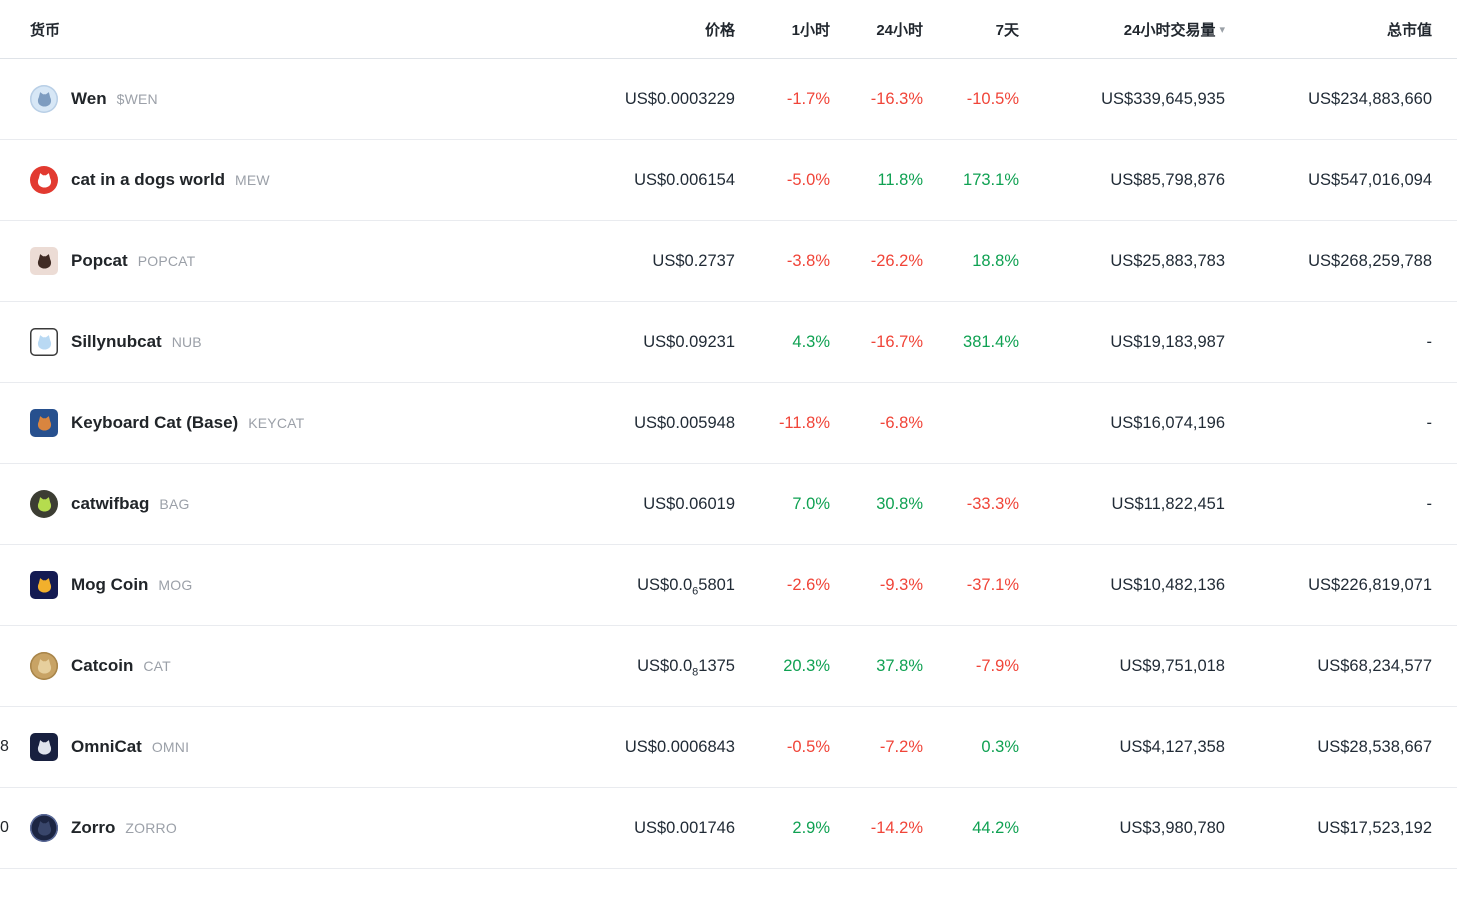  Describe the element at coordinates (155, 422) in the screenshot. I see `coin-name: Keyboard Cat (Base)` at that location.